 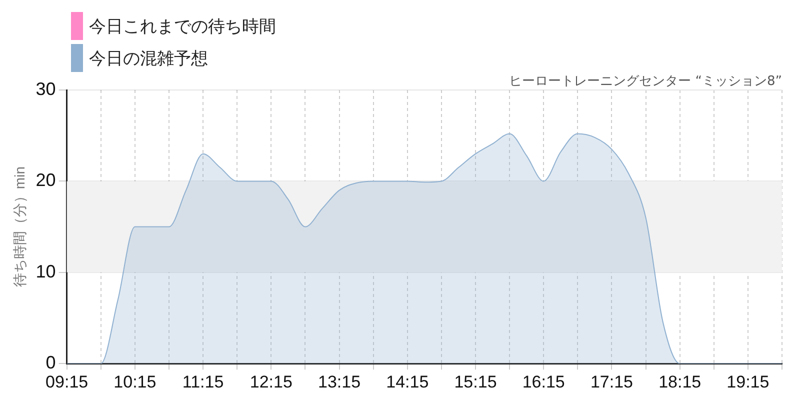 What do you see at coordinates (46, 180) in the screenshot?
I see `y-tick-label: 20` at bounding box center [46, 180].